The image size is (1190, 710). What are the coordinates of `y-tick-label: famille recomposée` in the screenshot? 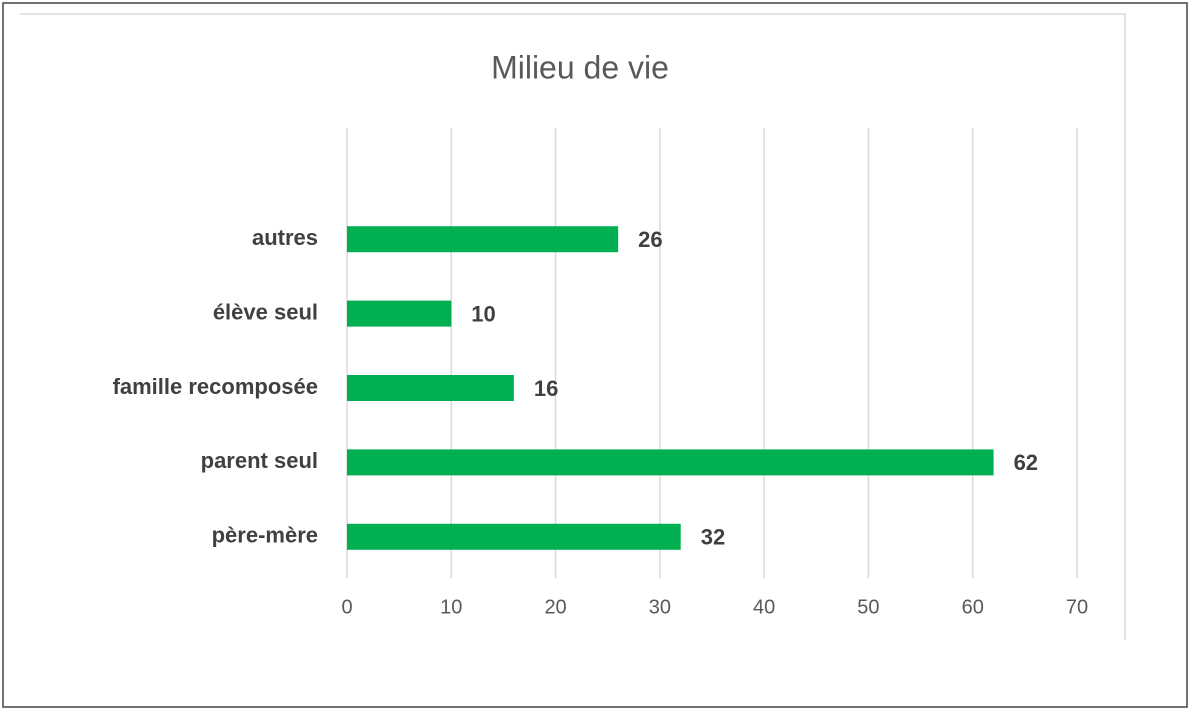 It's located at (215, 386).